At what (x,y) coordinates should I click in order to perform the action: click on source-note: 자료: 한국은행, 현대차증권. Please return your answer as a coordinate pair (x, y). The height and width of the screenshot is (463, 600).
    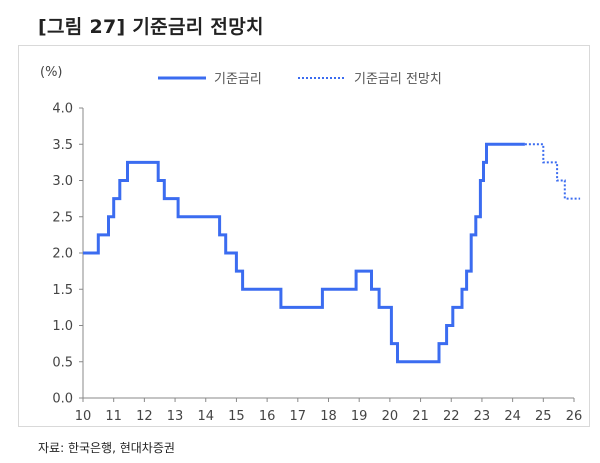
    Looking at the image, I should click on (106, 448).